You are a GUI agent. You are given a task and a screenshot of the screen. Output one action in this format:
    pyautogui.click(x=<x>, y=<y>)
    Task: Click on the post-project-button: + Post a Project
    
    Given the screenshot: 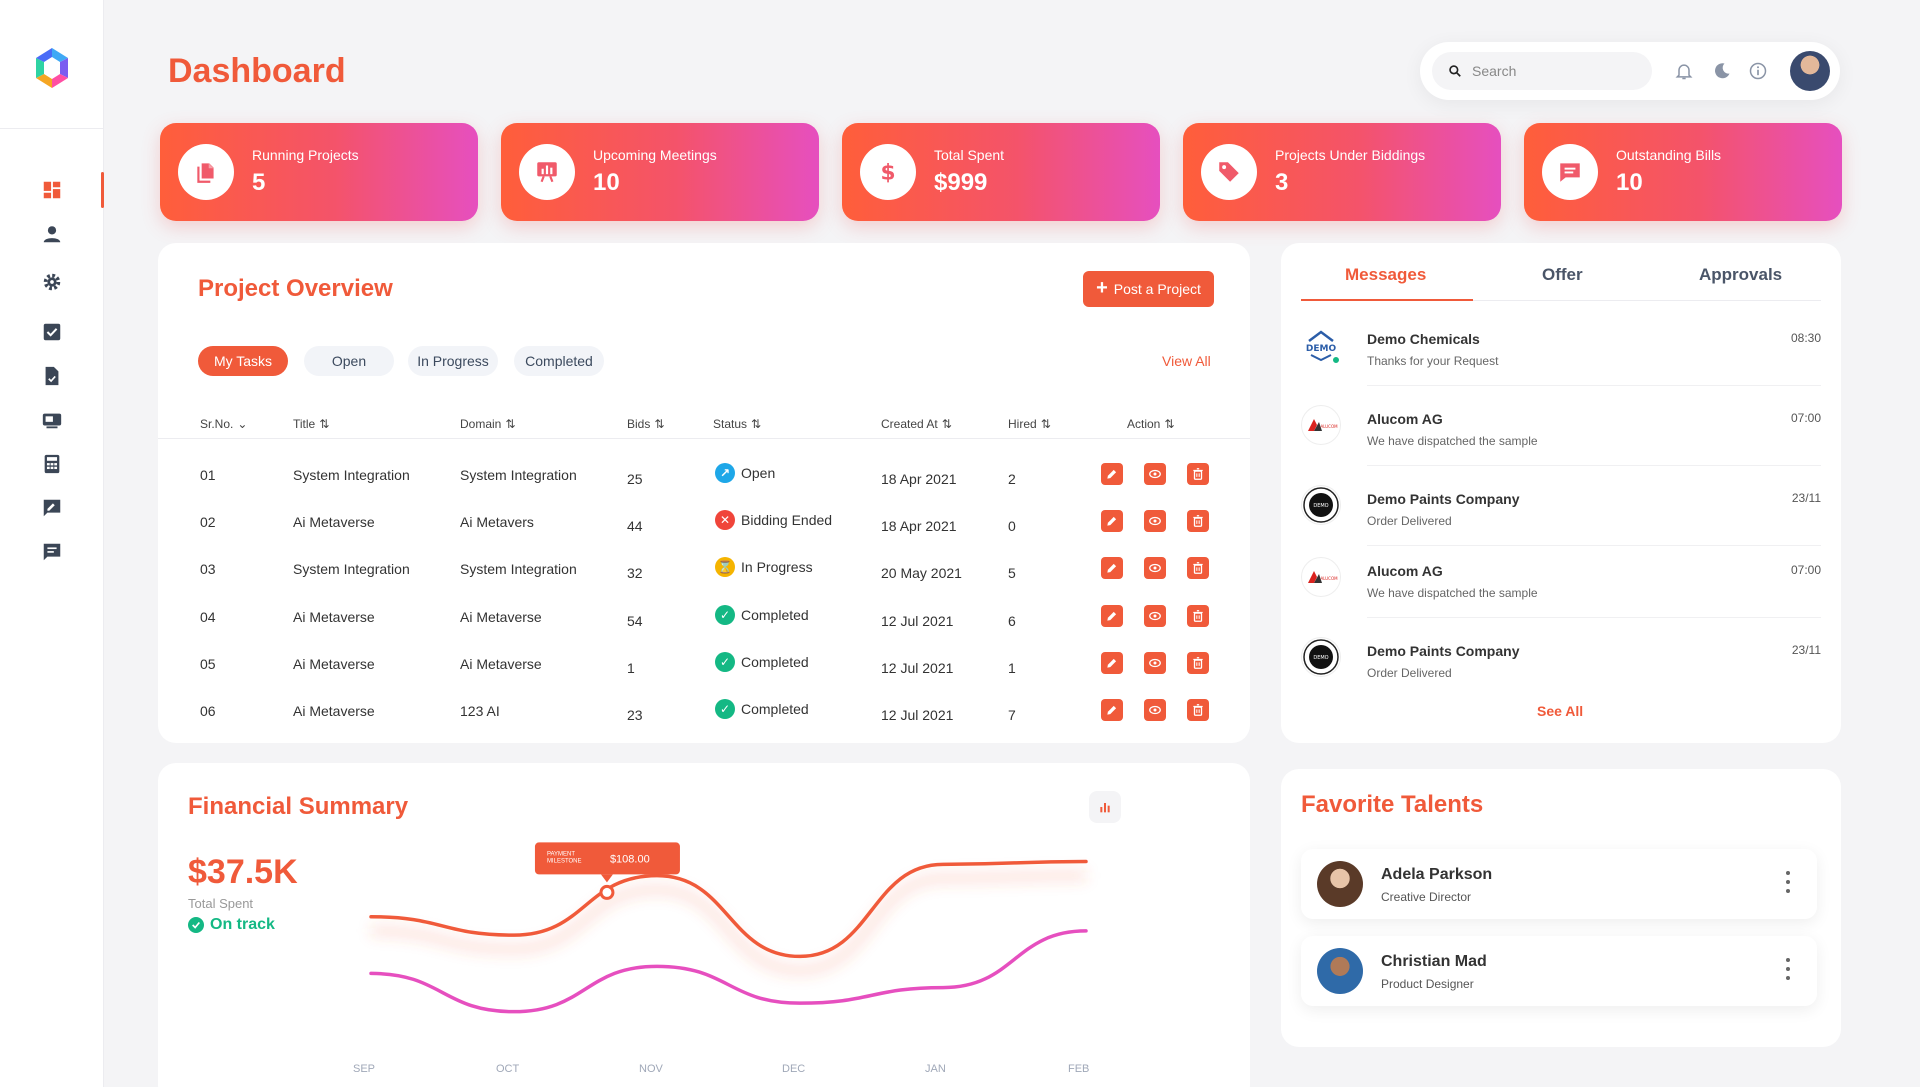 What is the action you would take?
    pyautogui.click(x=1148, y=289)
    